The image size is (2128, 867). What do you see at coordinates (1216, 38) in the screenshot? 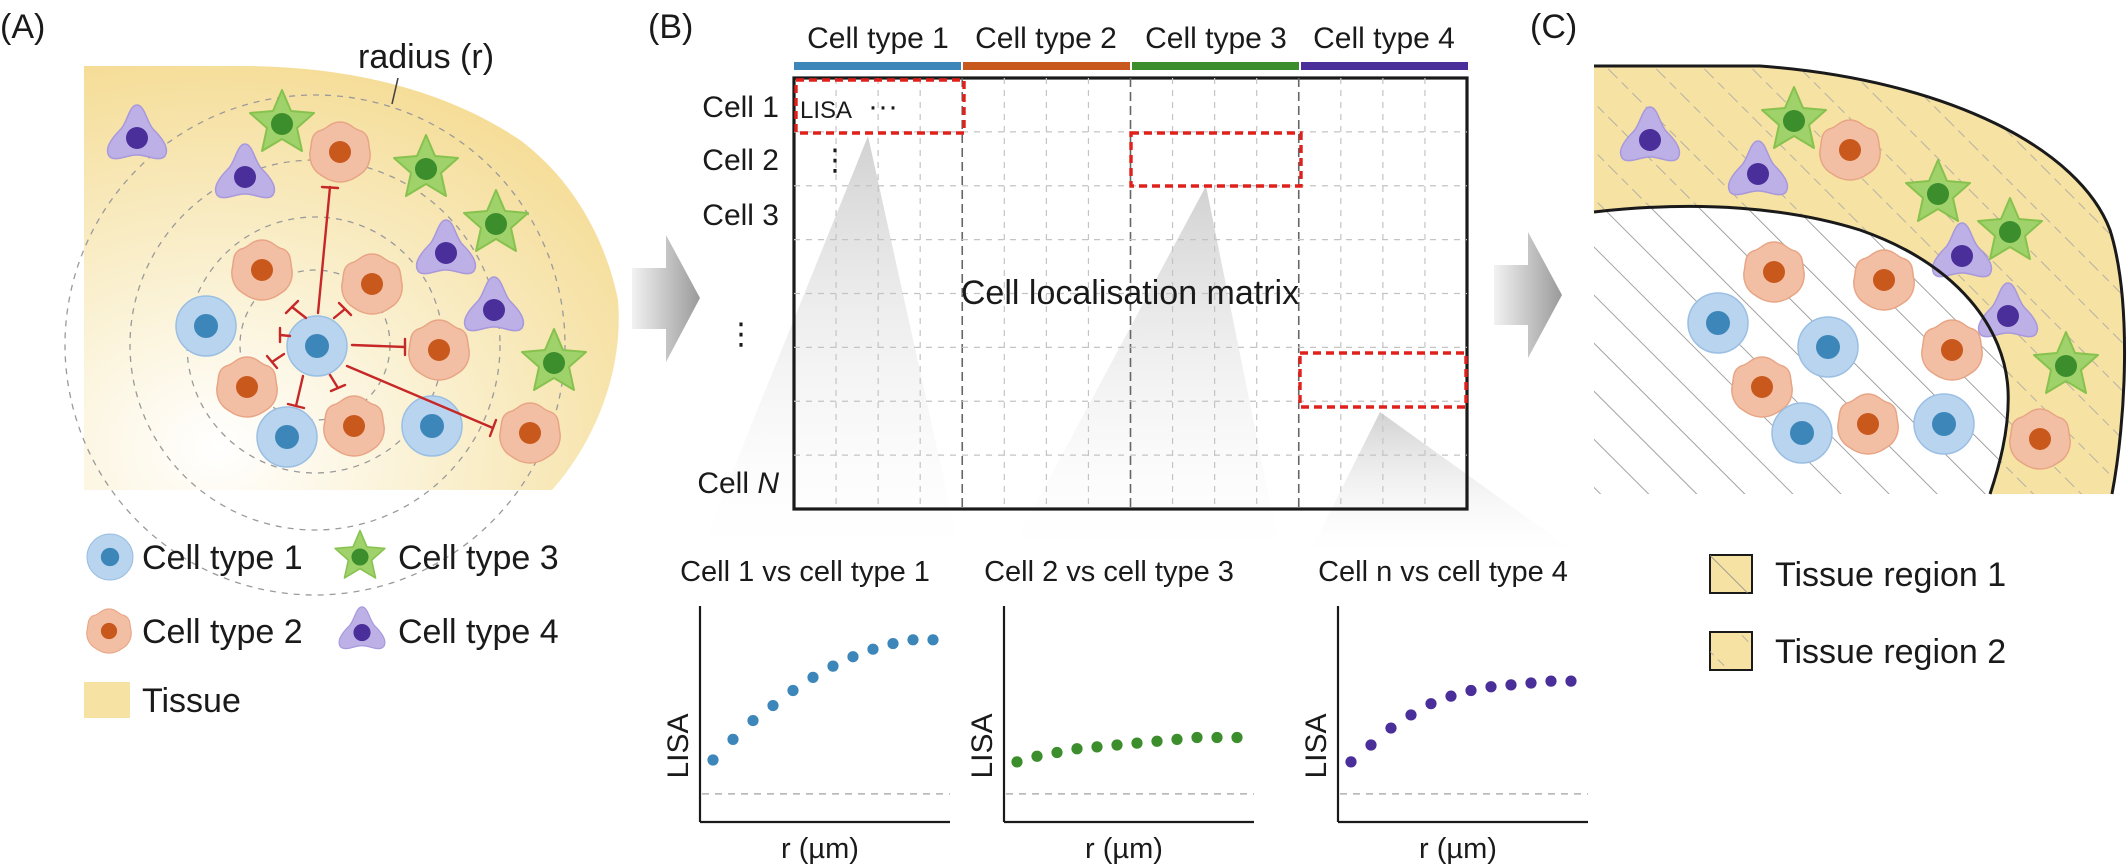
I see `column-header-cell-type-3: Cell type 3` at bounding box center [1216, 38].